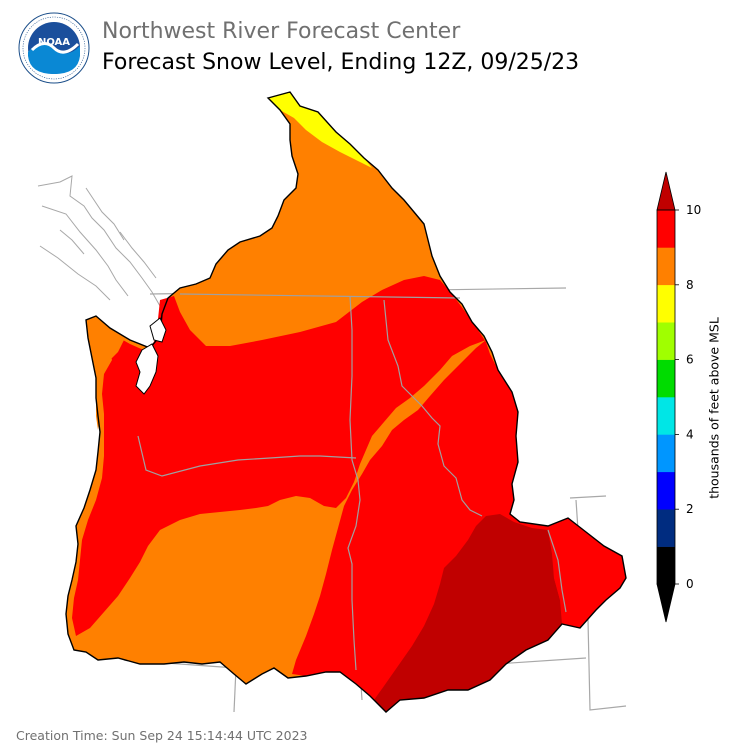  I want to click on basin-yellow-region, so click(320, 130).